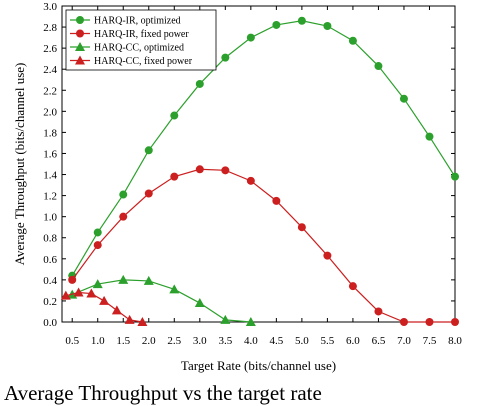 This screenshot has width=482, height=406. Describe the element at coordinates (141, 34) in the screenshot. I see `legend-label: HARQ-IR, fixed power` at that location.